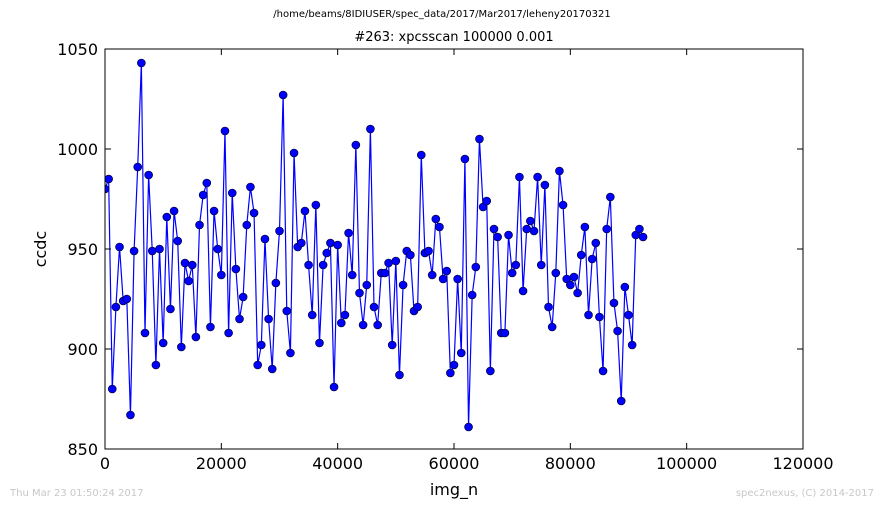 This screenshot has height=509, width=884. What do you see at coordinates (82, 449) in the screenshot?
I see `y-tick-label: 850` at bounding box center [82, 449].